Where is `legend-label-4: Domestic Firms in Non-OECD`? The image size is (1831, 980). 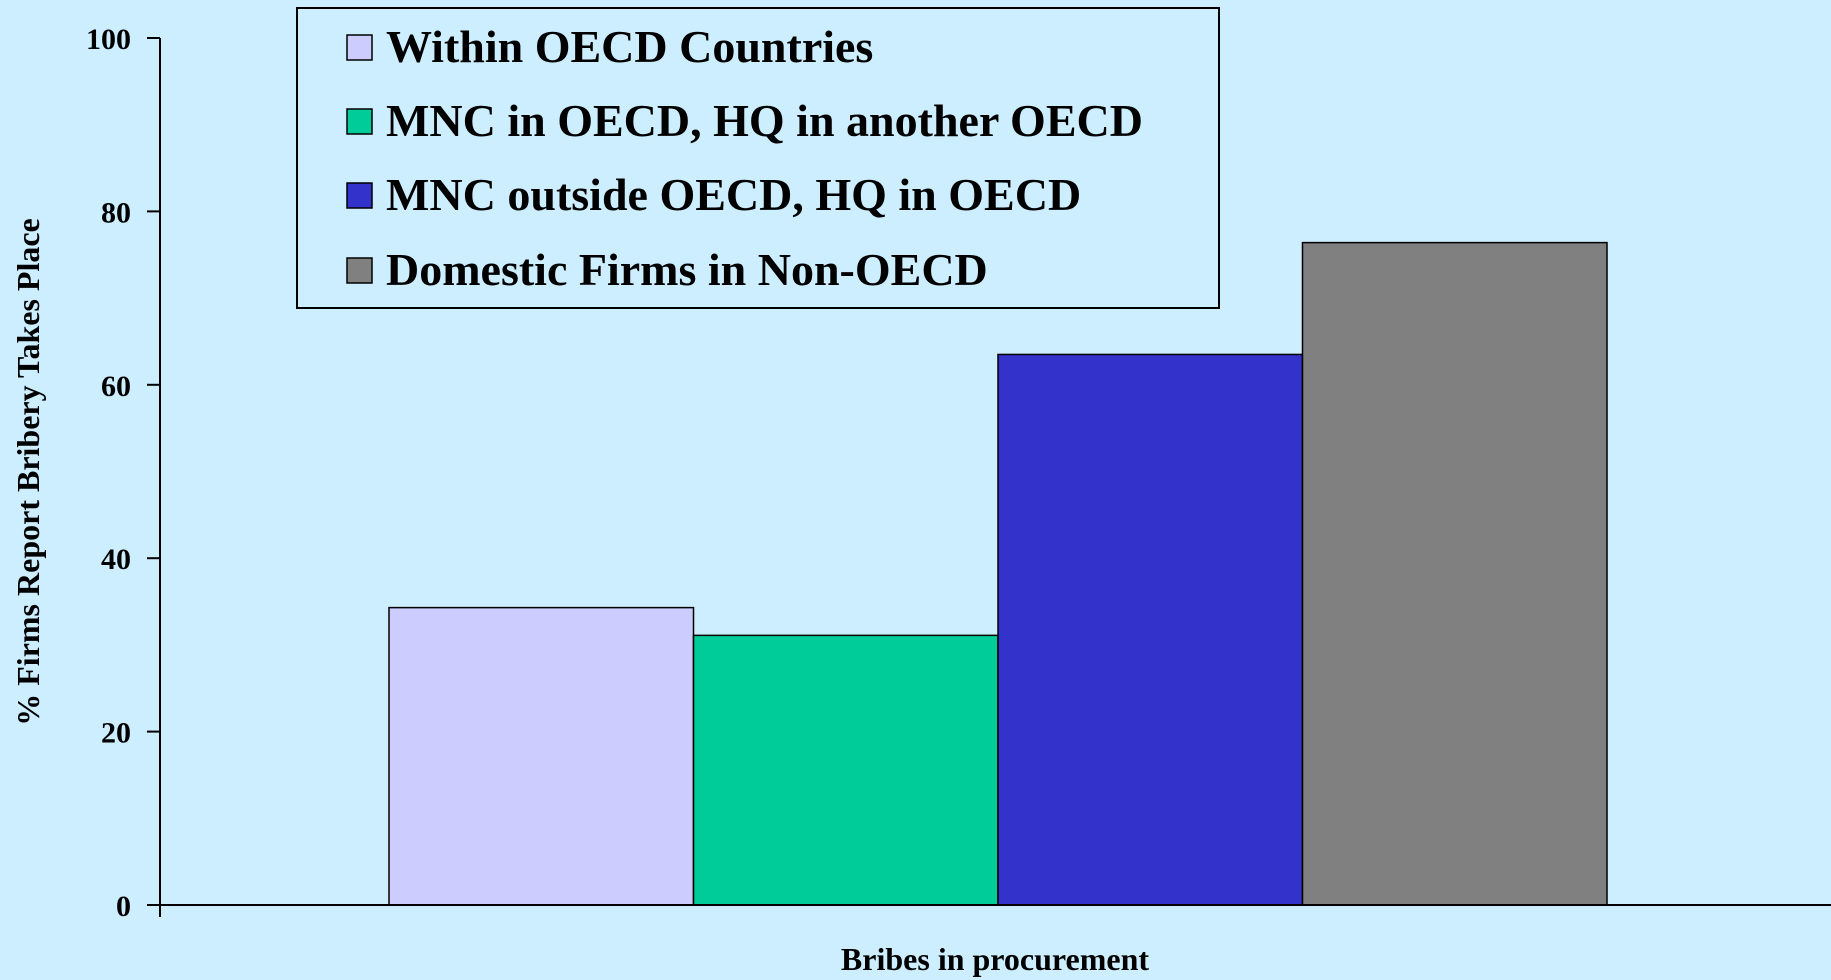
legend-label-4: Domestic Firms in Non-OECD is located at coordinates (687, 269).